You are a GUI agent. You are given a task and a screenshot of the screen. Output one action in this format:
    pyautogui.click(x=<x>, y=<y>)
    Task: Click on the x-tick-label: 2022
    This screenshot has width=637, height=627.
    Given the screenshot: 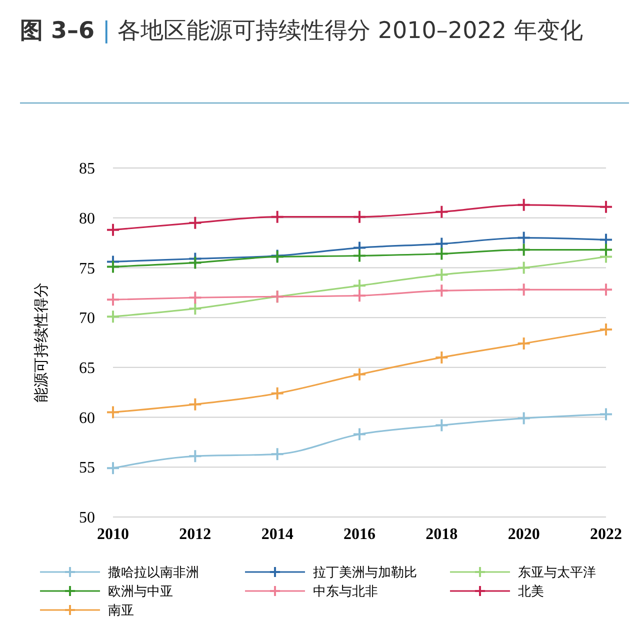 What is the action you would take?
    pyautogui.click(x=606, y=534)
    